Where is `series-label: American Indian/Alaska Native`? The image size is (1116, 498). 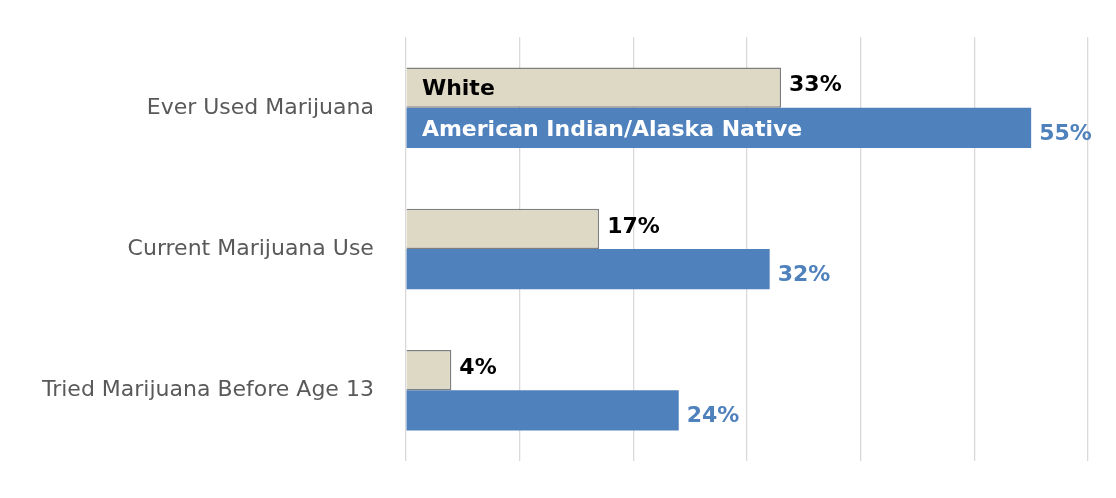 series-label: American Indian/Alaska Native is located at coordinates (612, 128).